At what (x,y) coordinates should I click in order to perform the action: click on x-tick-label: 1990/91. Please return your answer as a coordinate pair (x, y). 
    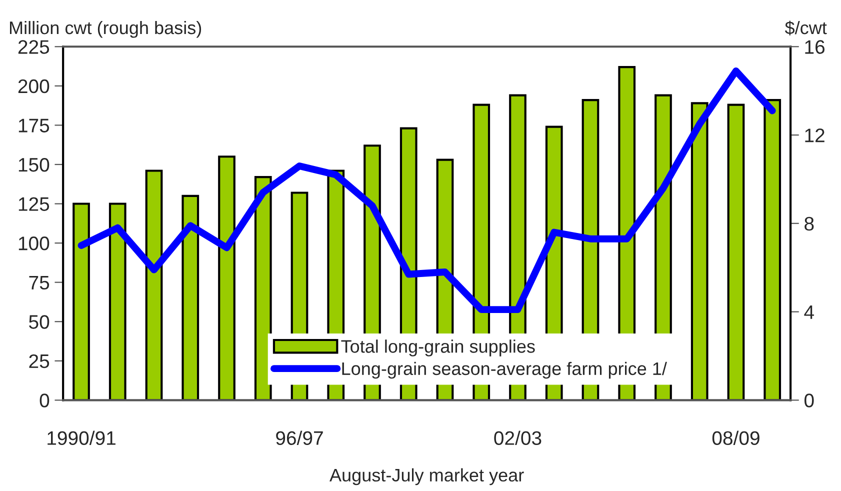
    Looking at the image, I should click on (82, 438).